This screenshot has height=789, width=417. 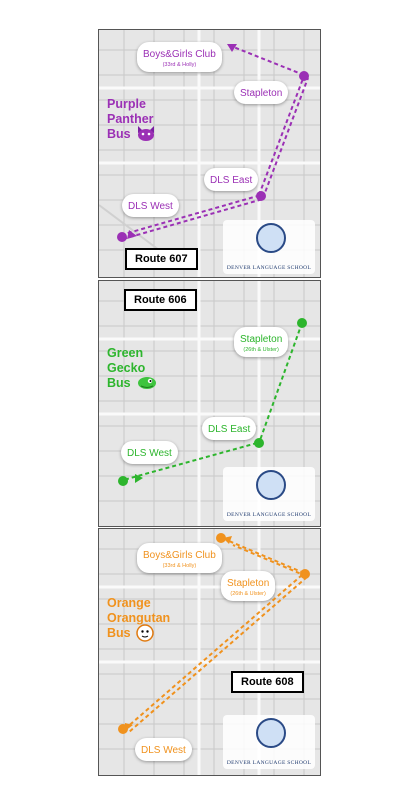 I want to click on gecko-icon, so click(x=147, y=383).